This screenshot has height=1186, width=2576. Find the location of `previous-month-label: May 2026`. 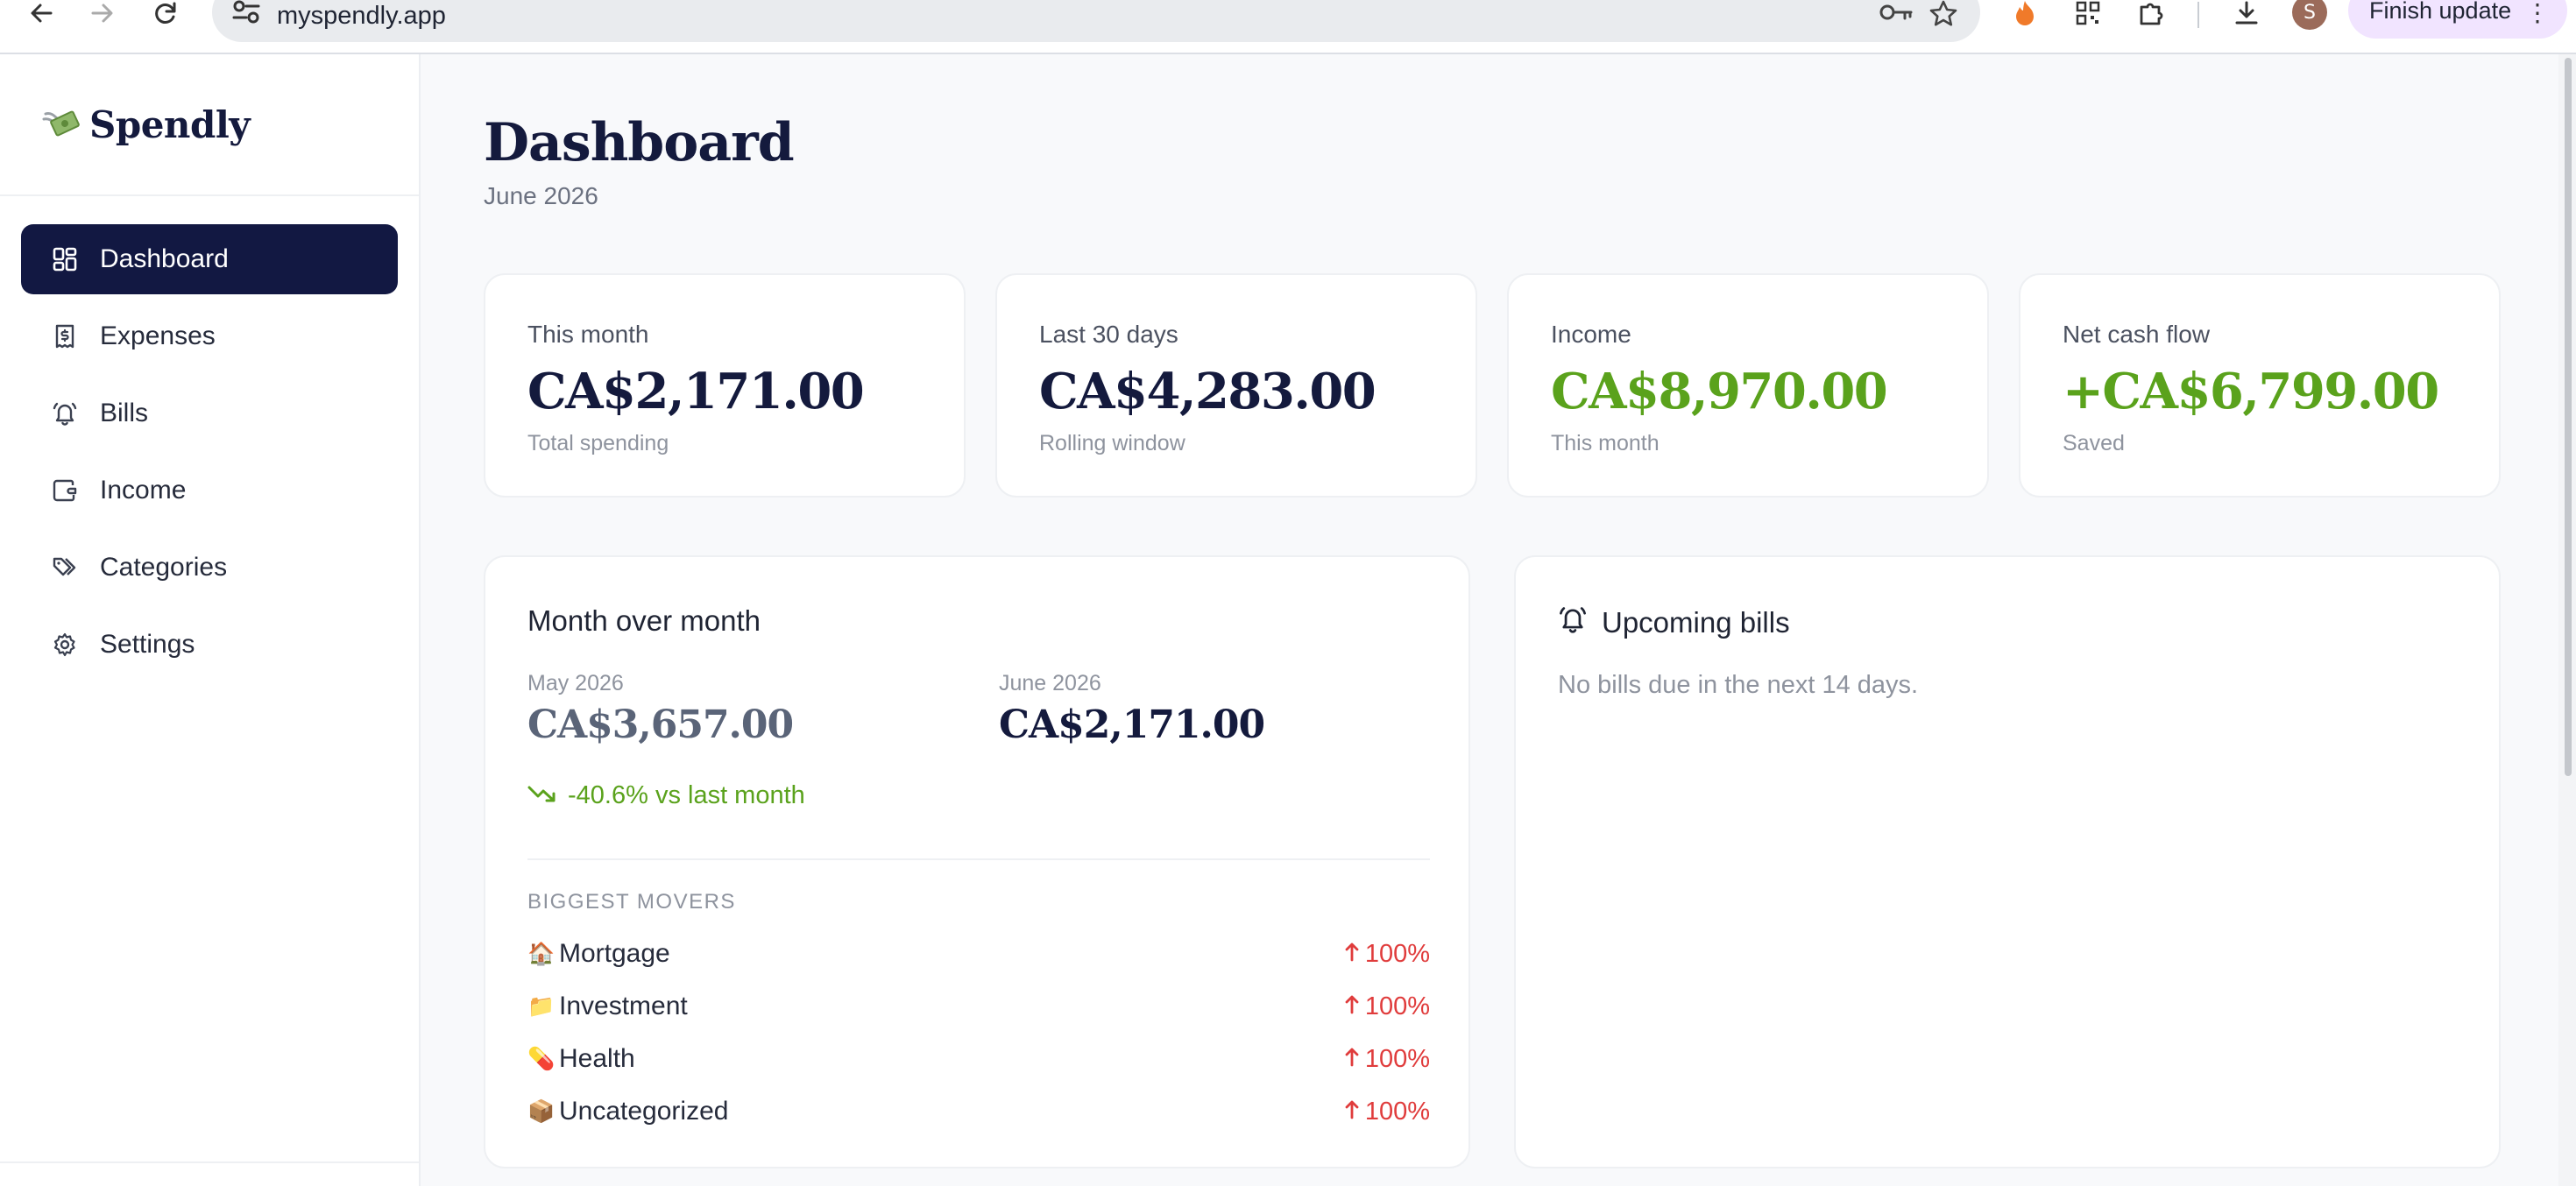

previous-month-label: May 2026 is located at coordinates (575, 683).